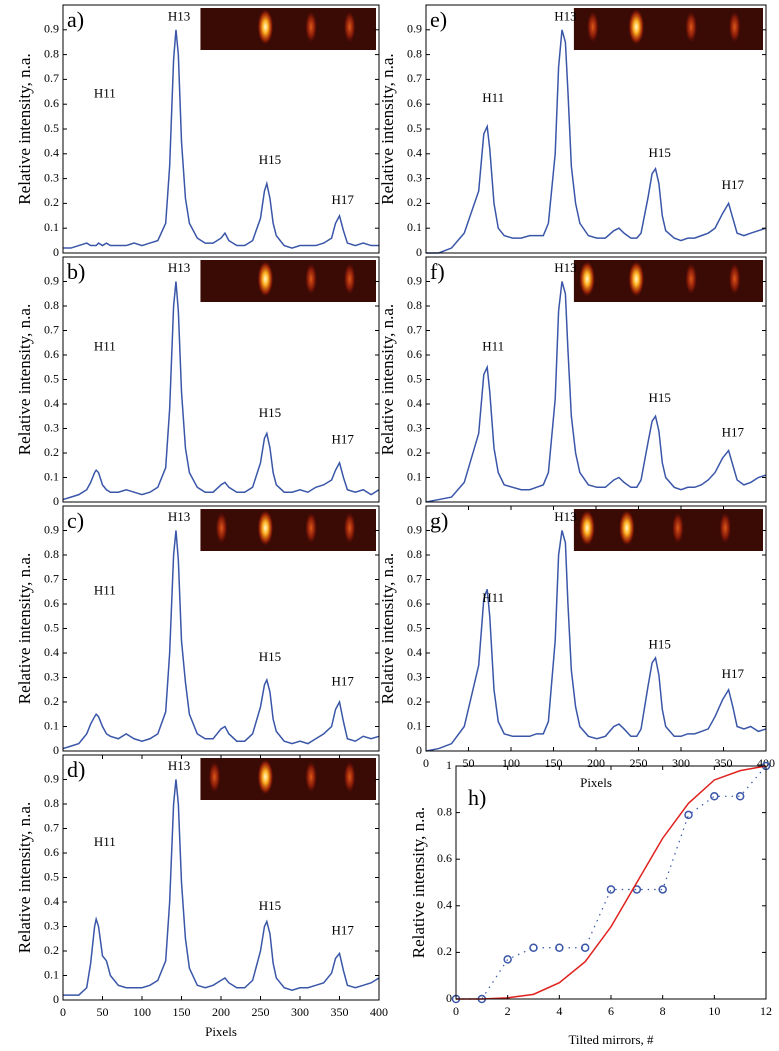  I want to click on x-tick-label: 400, so click(379, 1012).